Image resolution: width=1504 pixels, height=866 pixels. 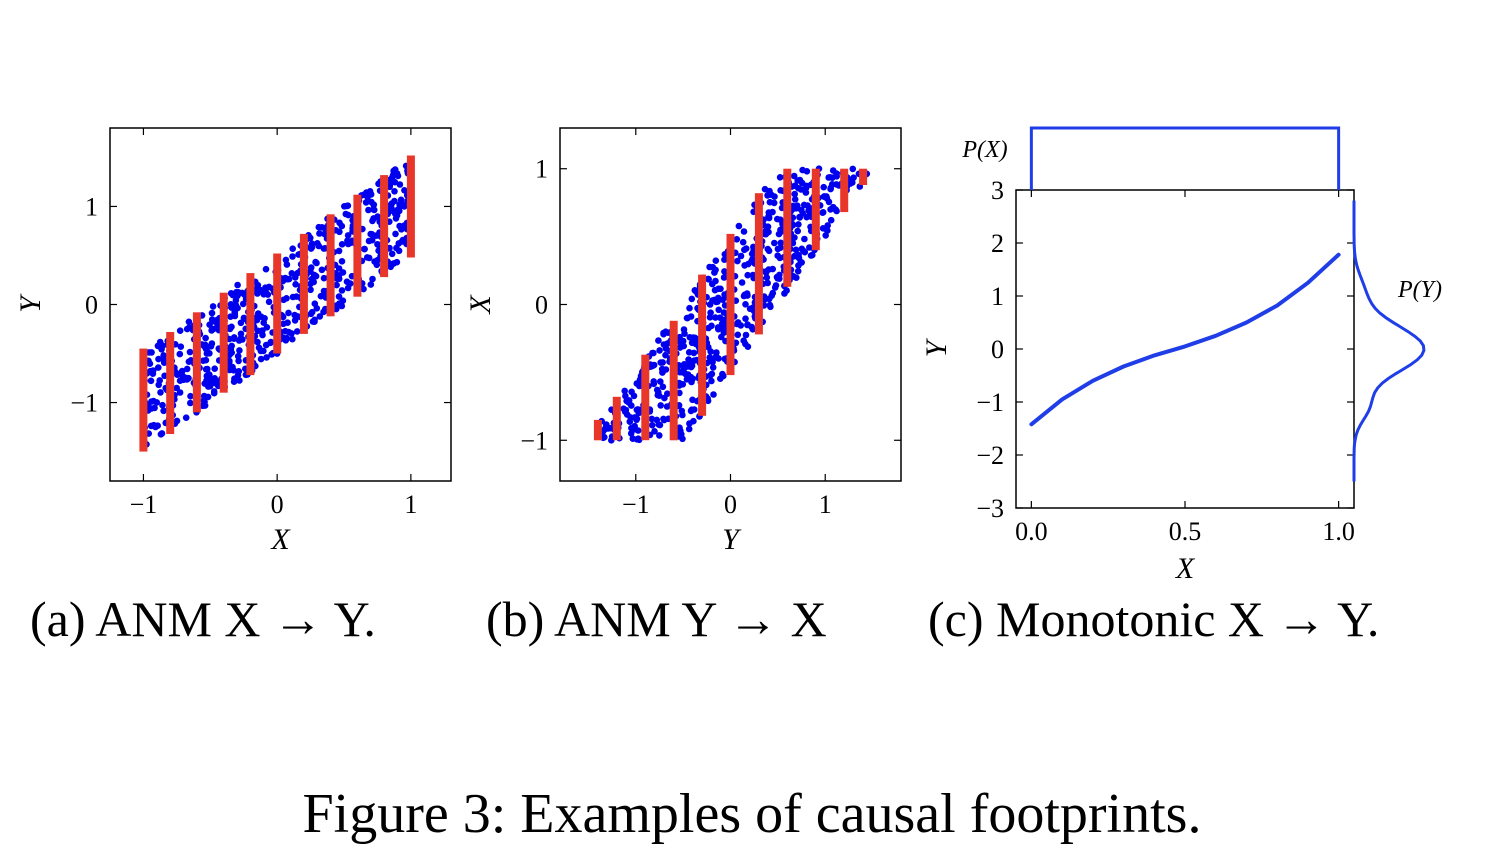 I want to click on y-tick-label: 1, so click(x=91, y=206).